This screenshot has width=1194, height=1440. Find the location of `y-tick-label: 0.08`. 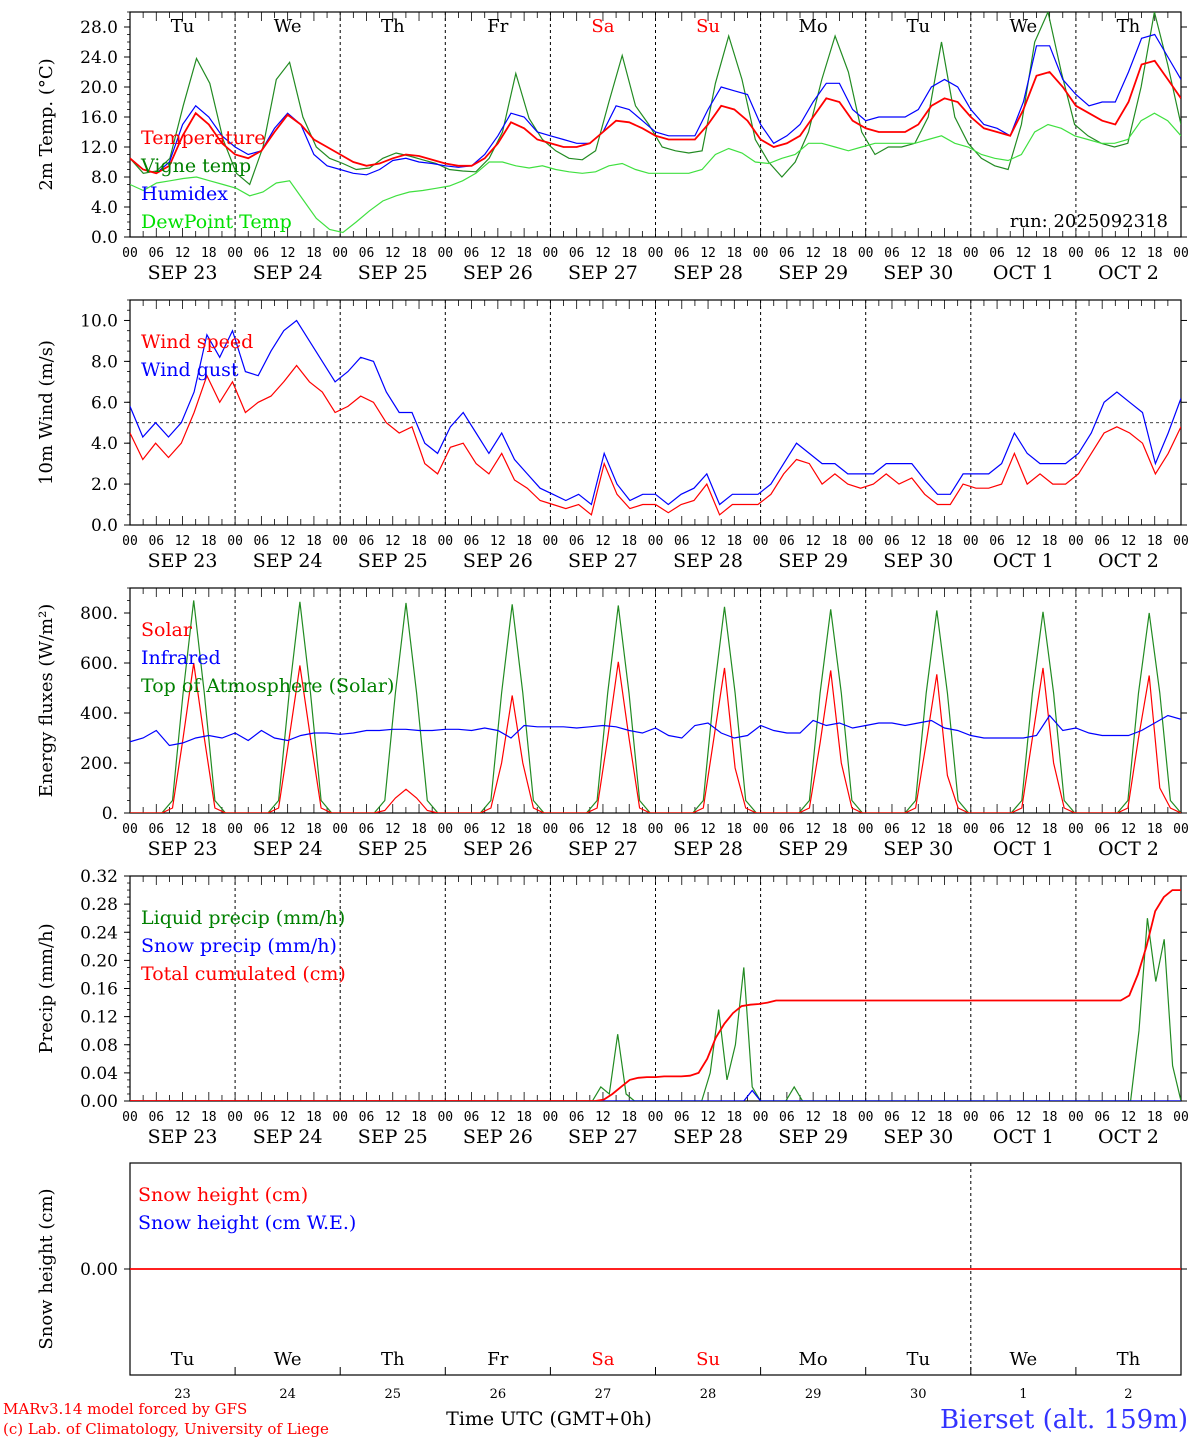

y-tick-label: 0.08 is located at coordinates (99, 1046).